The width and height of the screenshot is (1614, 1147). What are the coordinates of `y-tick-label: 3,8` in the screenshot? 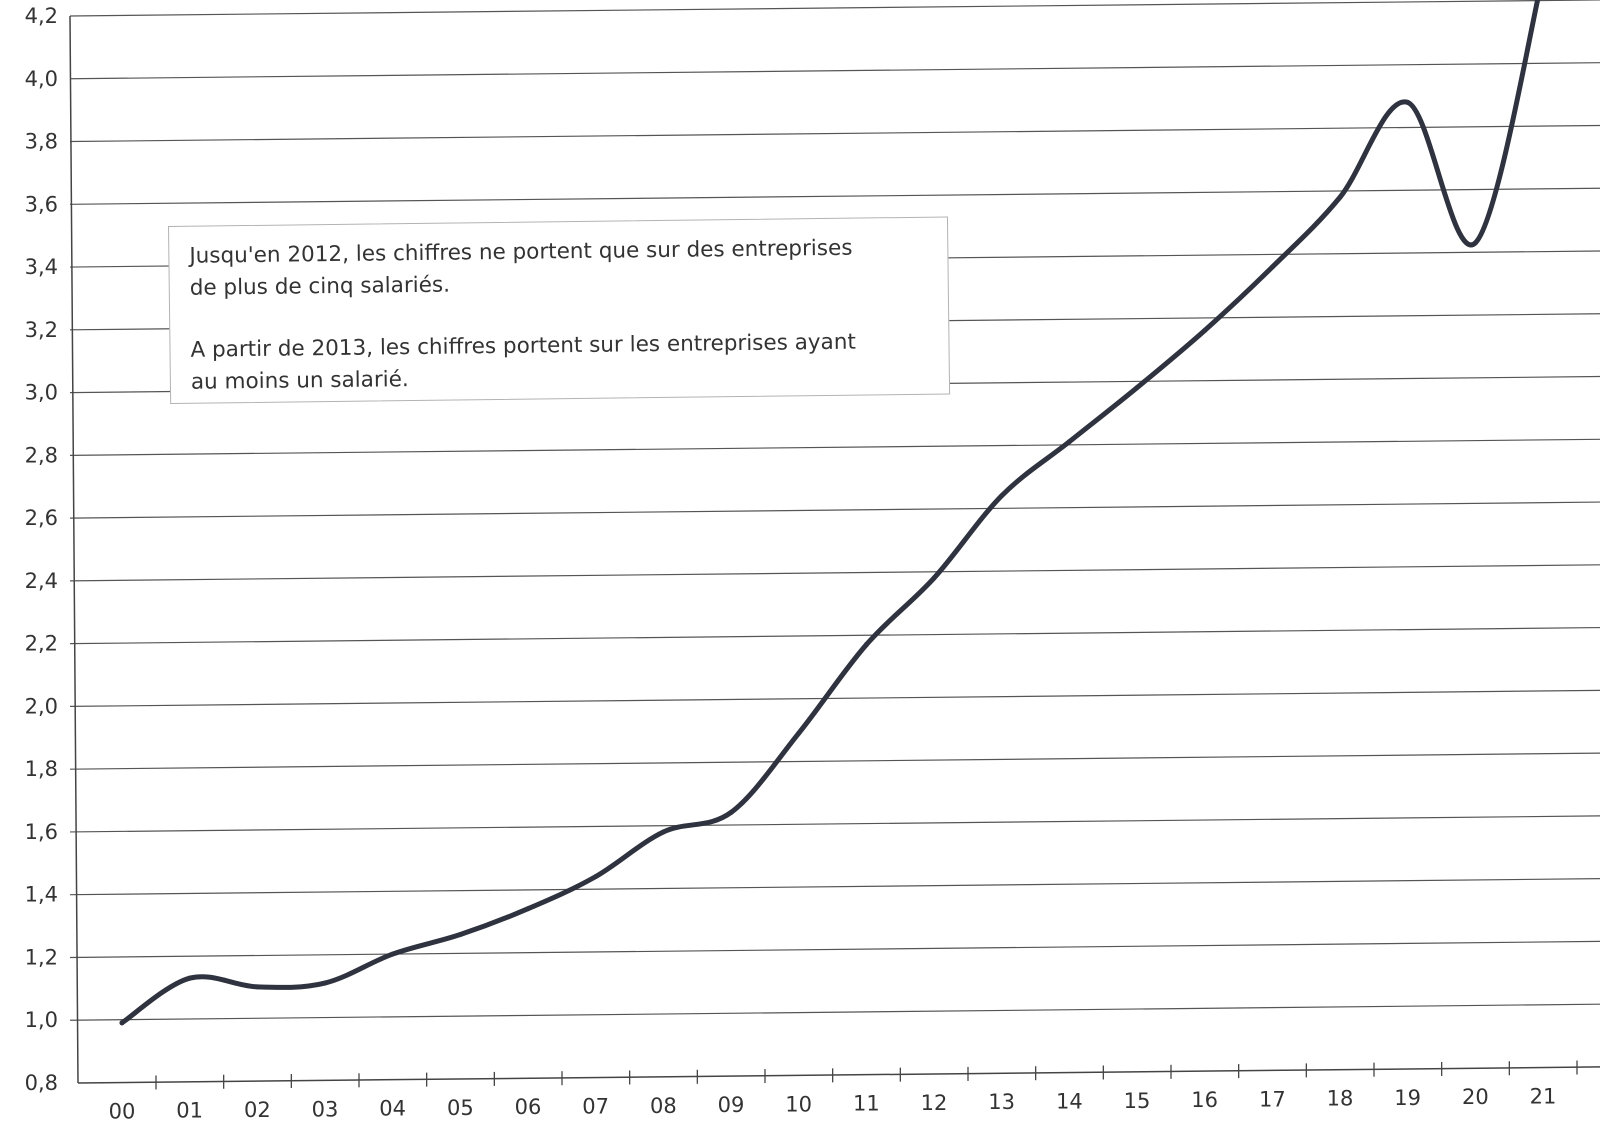 It's located at (41, 142).